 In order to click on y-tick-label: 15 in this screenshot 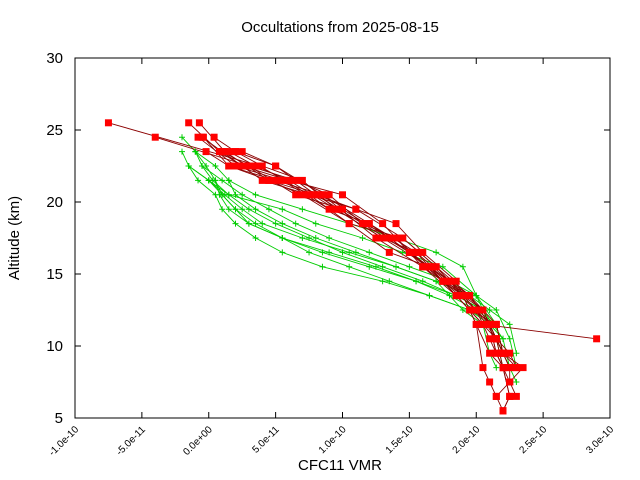, I will do `click(54, 274)`.